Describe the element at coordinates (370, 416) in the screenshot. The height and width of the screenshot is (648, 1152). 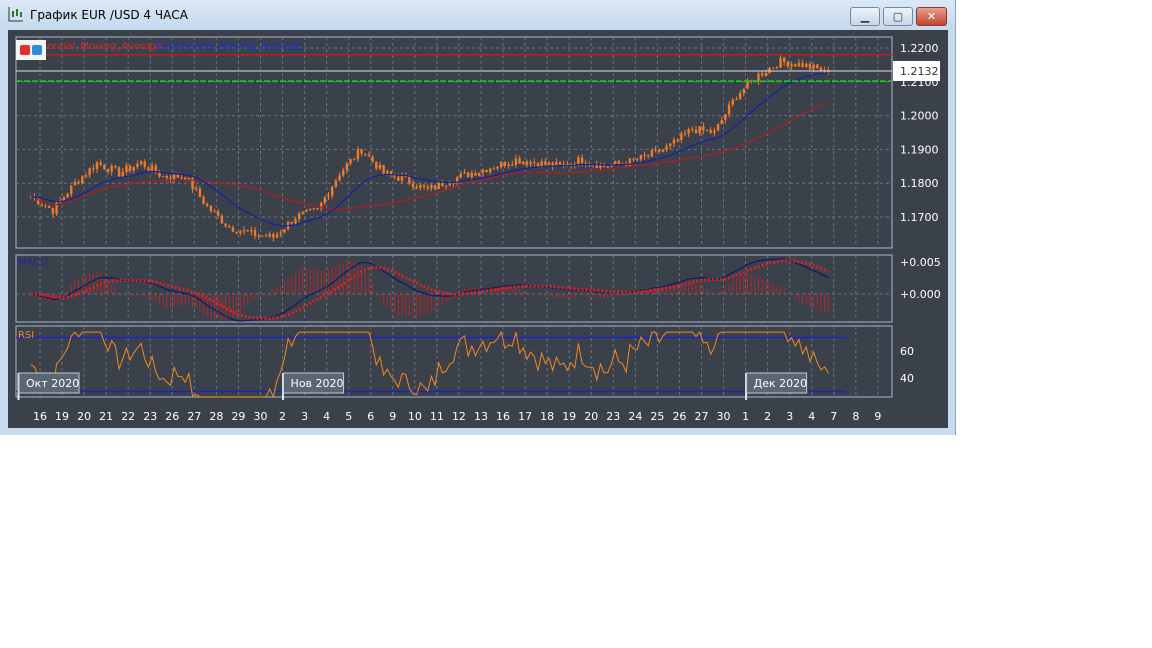
I see `date-label: 6` at that location.